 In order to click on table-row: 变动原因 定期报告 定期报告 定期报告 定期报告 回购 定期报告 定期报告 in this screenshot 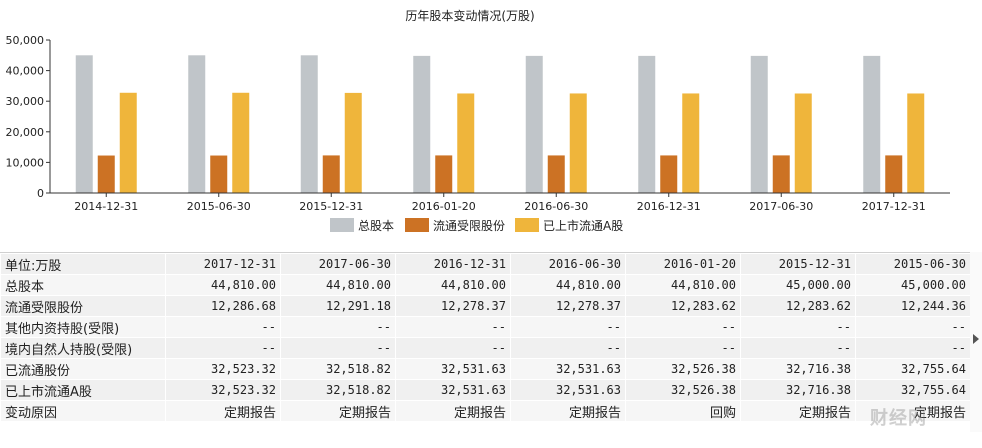, I will do `click(485, 411)`.